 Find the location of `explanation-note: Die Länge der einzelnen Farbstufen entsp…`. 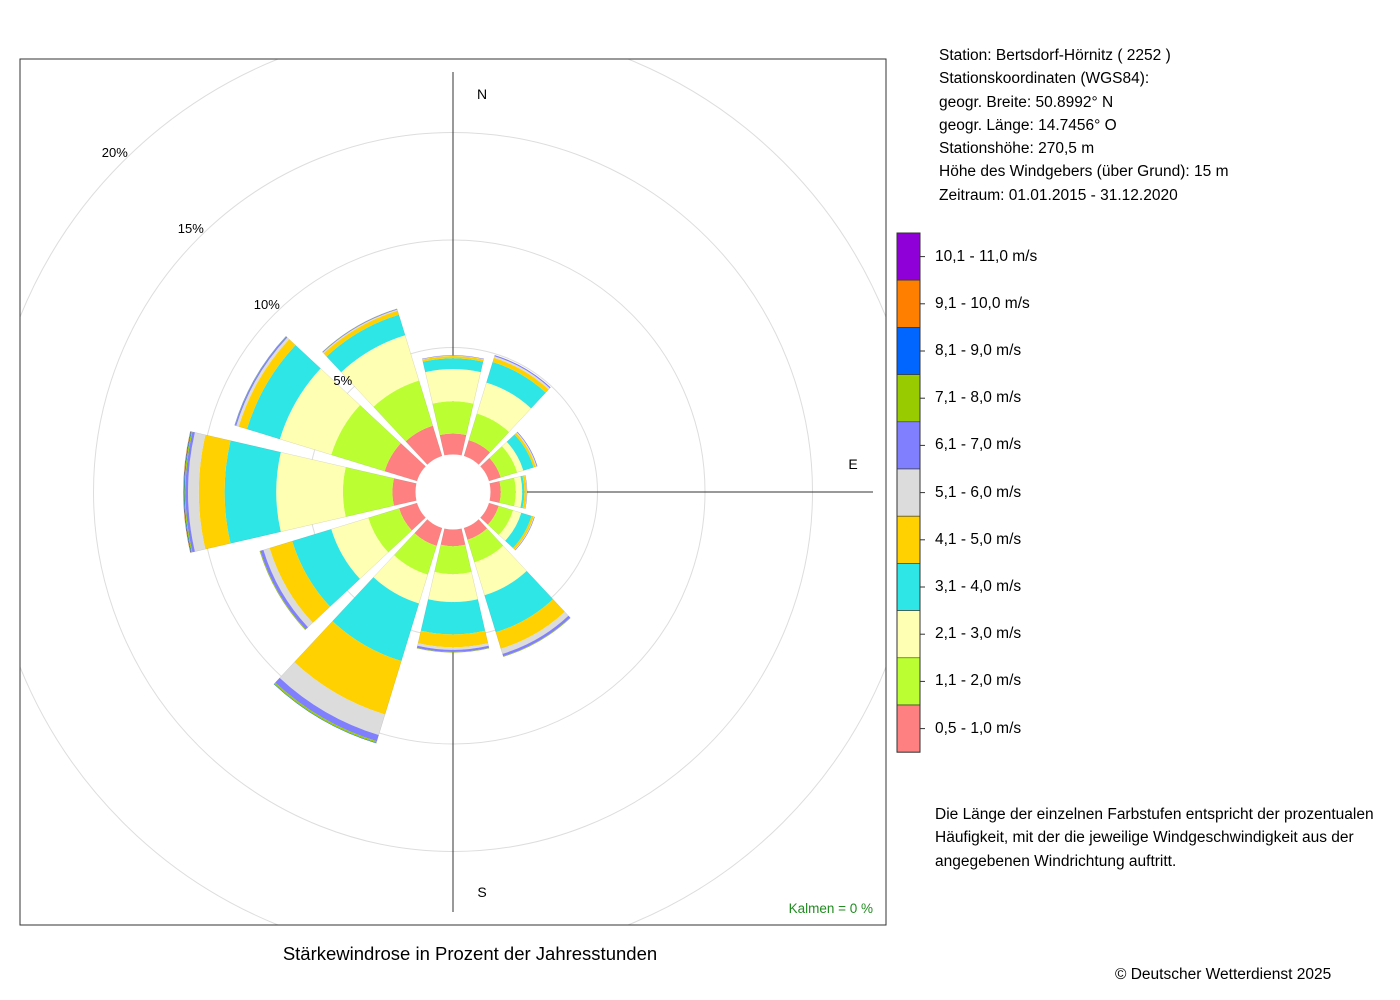

explanation-note: Die Länge der einzelnen Farbstufen entsp… is located at coordinates (1154, 838).